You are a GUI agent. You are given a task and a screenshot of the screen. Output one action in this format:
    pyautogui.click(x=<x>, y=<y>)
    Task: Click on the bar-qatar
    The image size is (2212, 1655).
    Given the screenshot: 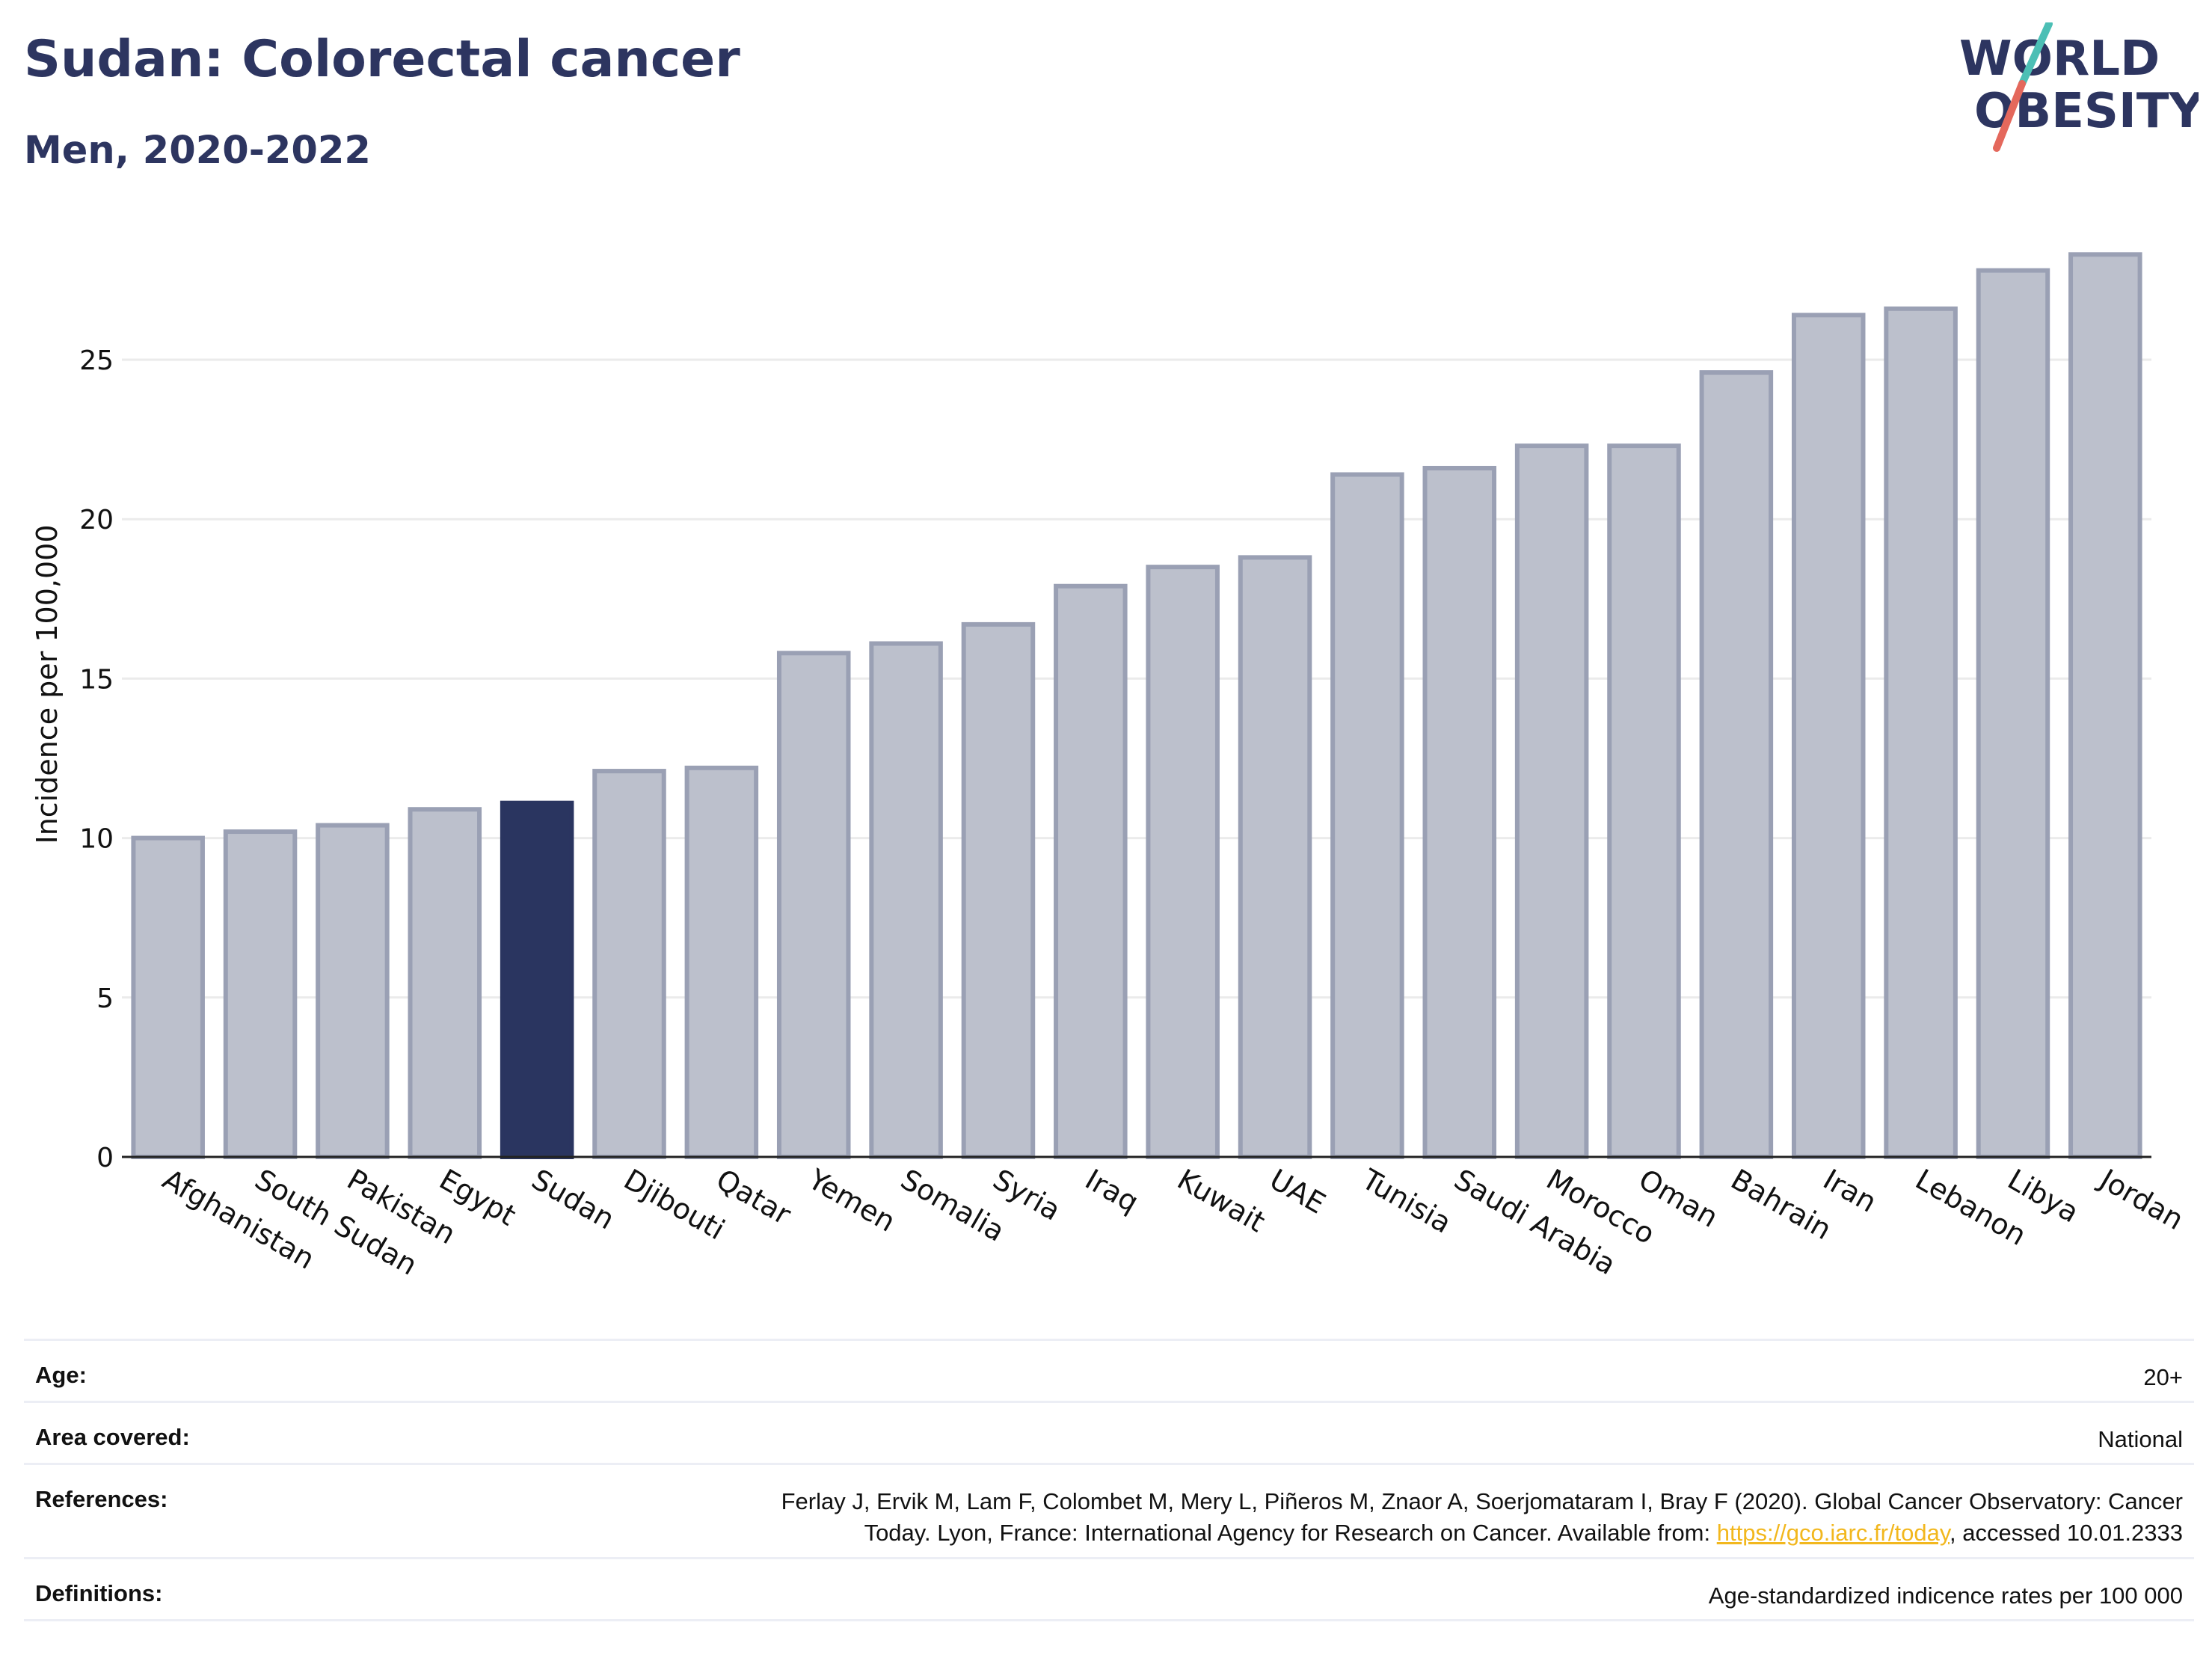 What is the action you would take?
    pyautogui.click(x=721, y=962)
    